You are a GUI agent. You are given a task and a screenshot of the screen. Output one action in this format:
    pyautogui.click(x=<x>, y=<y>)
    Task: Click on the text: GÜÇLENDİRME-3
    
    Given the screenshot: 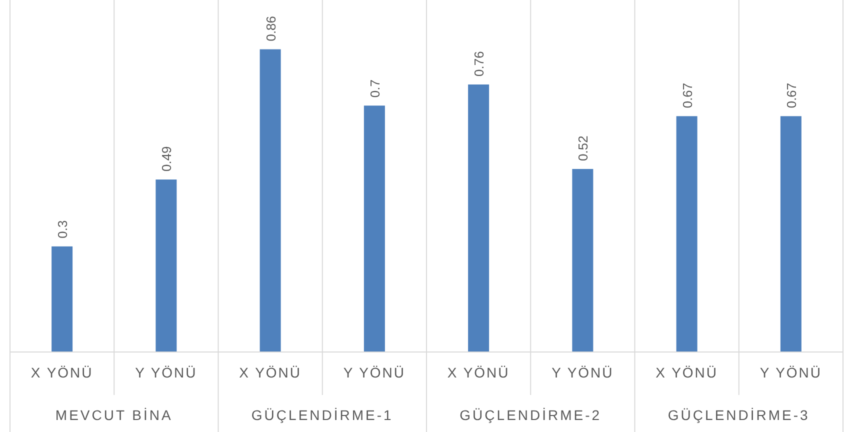 What is the action you would take?
    pyautogui.click(x=739, y=415)
    